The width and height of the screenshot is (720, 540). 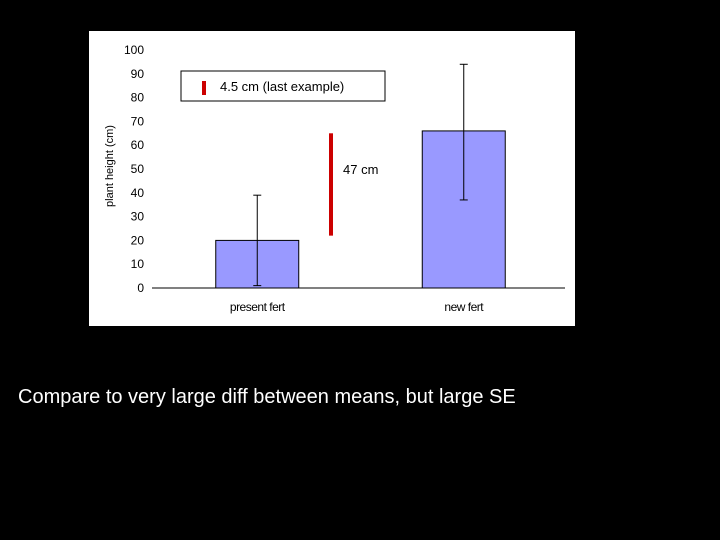 I want to click on y-tick-label: 40, so click(x=138, y=193).